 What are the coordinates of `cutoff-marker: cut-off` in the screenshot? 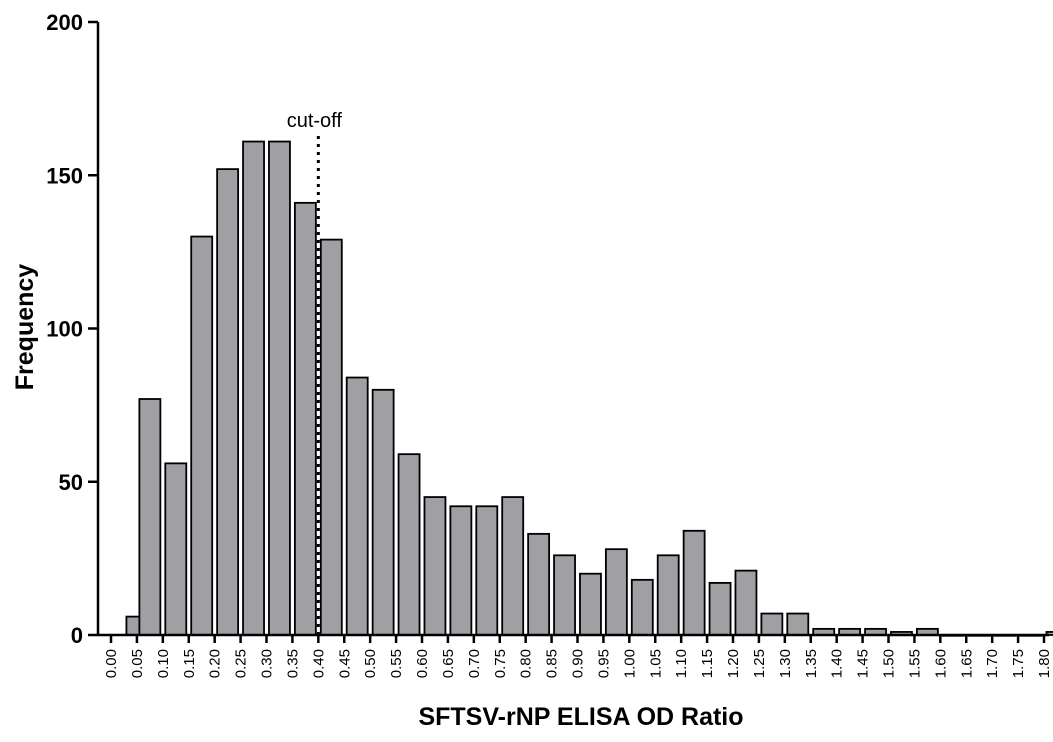 It's located at (315, 372).